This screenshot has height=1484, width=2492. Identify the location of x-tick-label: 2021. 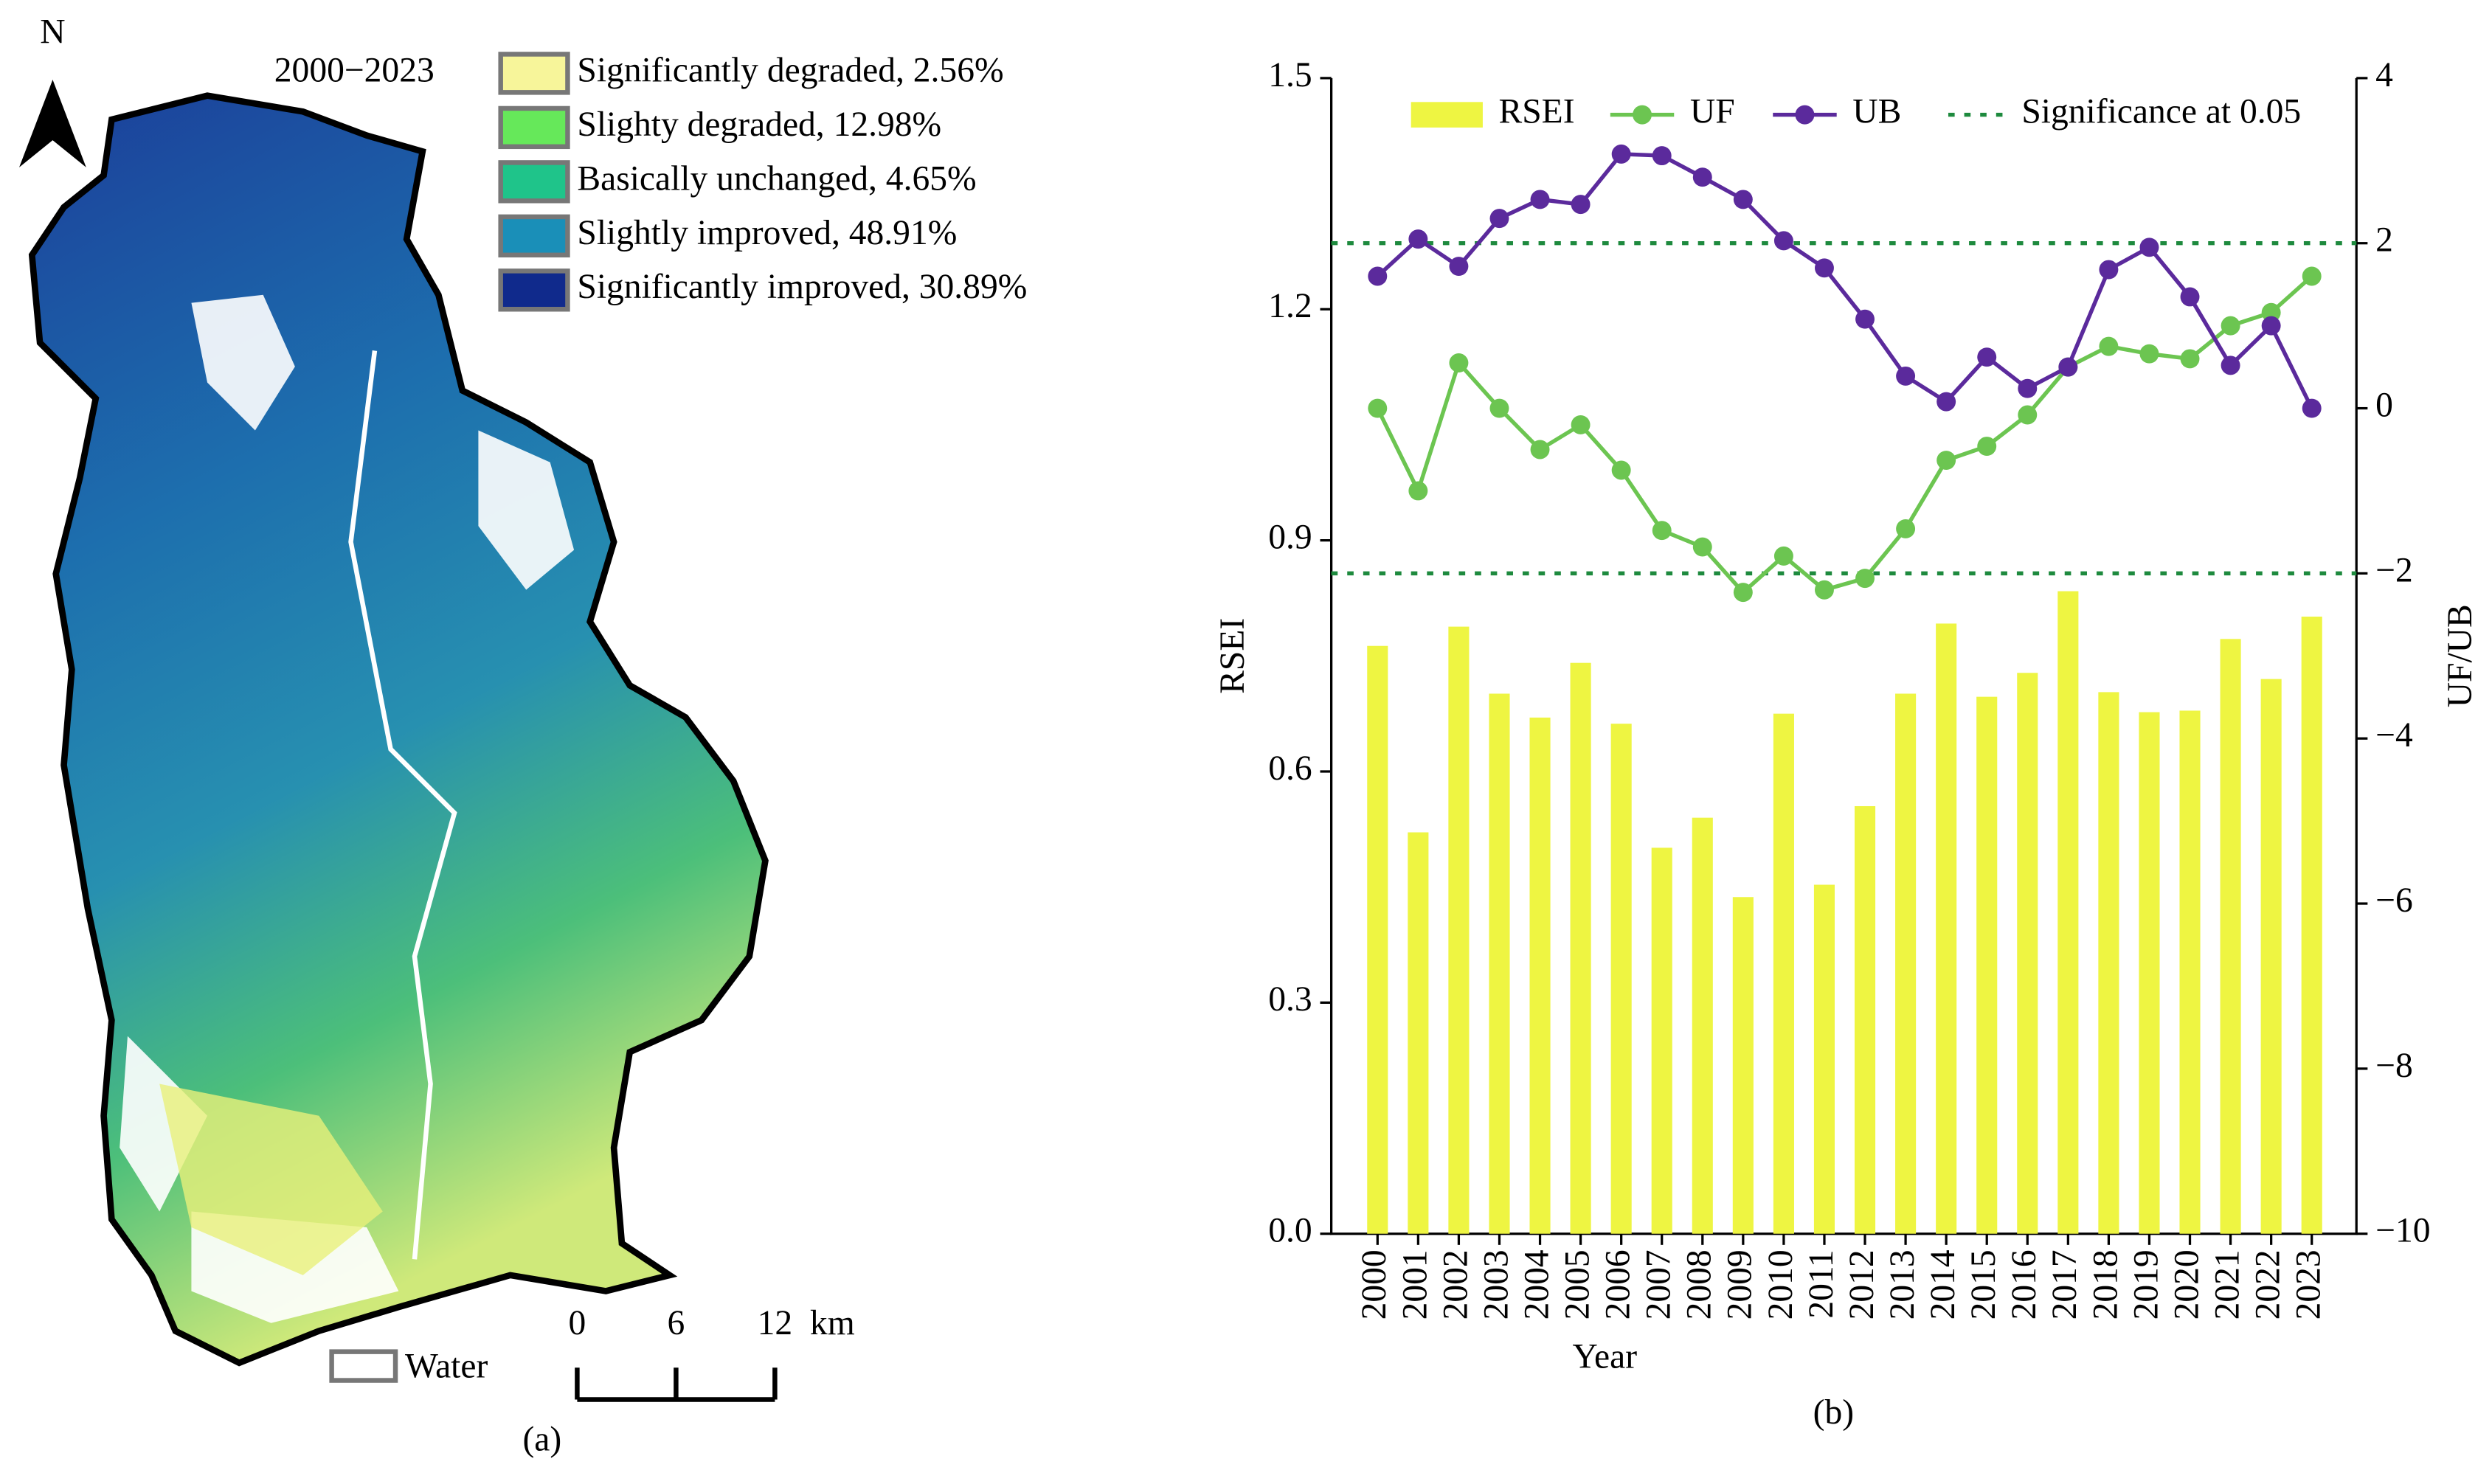
(2227, 1284).